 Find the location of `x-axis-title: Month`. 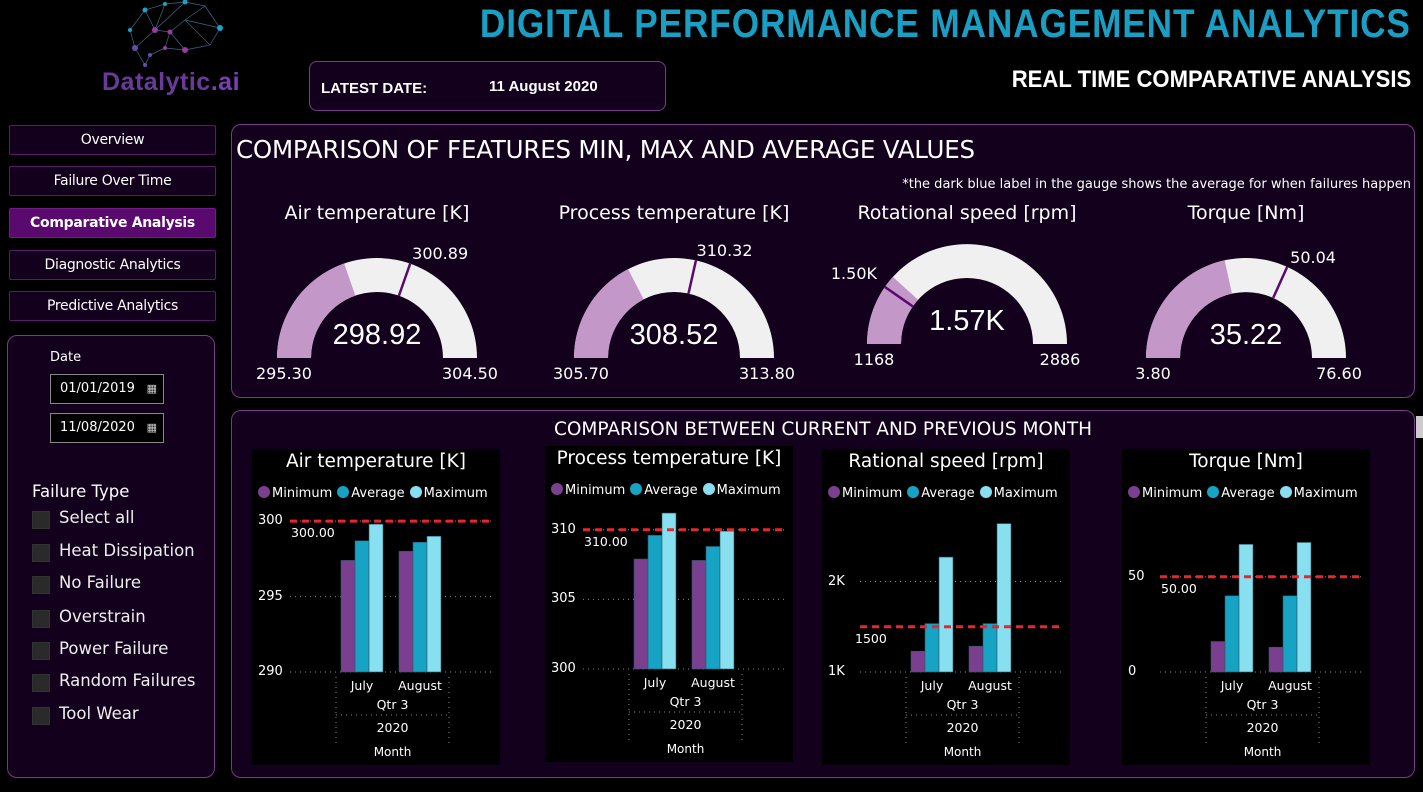

x-axis-title: Month is located at coordinates (685, 749).